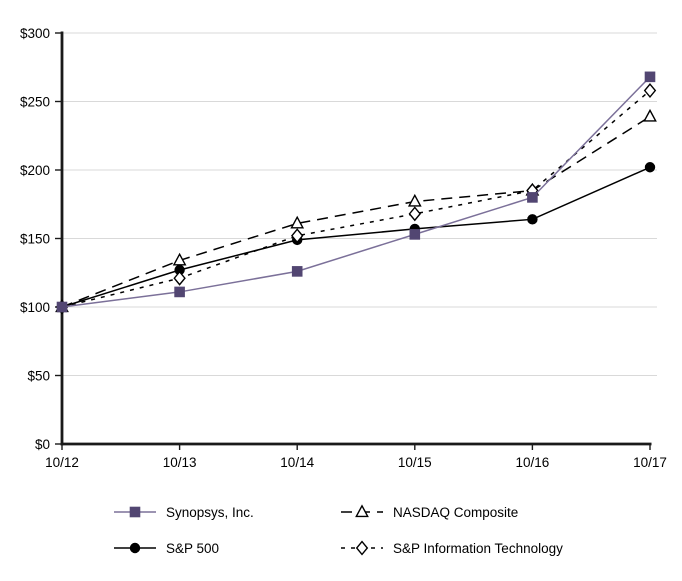  Describe the element at coordinates (180, 462) in the screenshot. I see `svg-text: 10/13` at that location.